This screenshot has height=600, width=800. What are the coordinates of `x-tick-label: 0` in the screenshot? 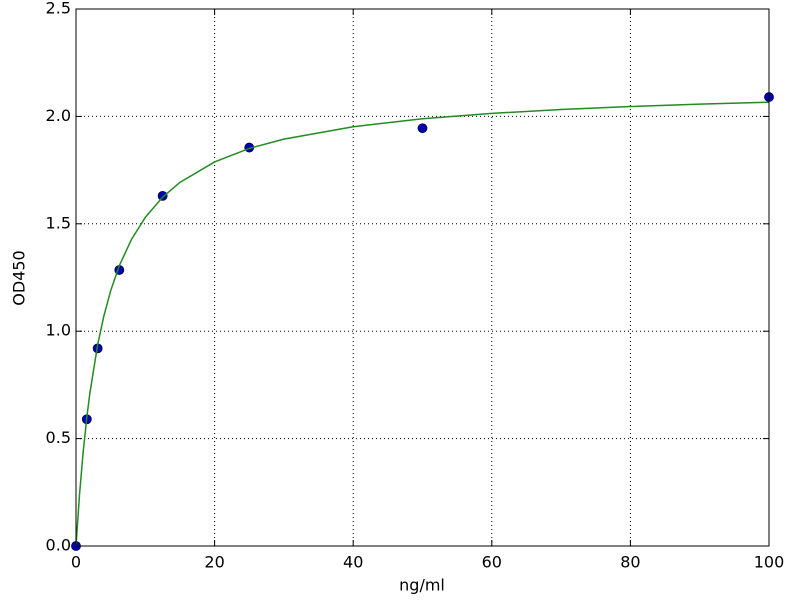 It's located at (76, 562).